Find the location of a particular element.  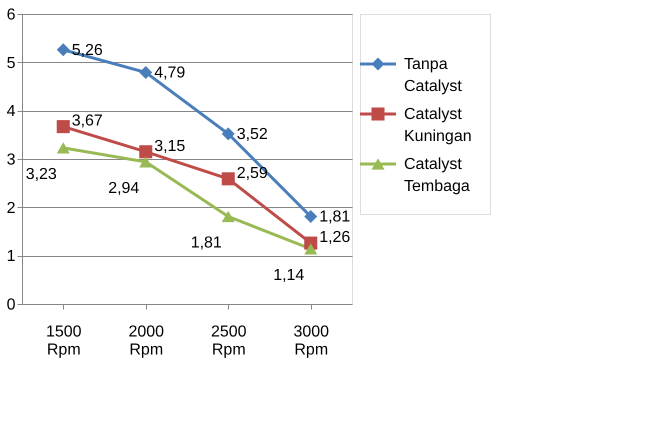

y-tick-label: 2 is located at coordinates (11, 208).